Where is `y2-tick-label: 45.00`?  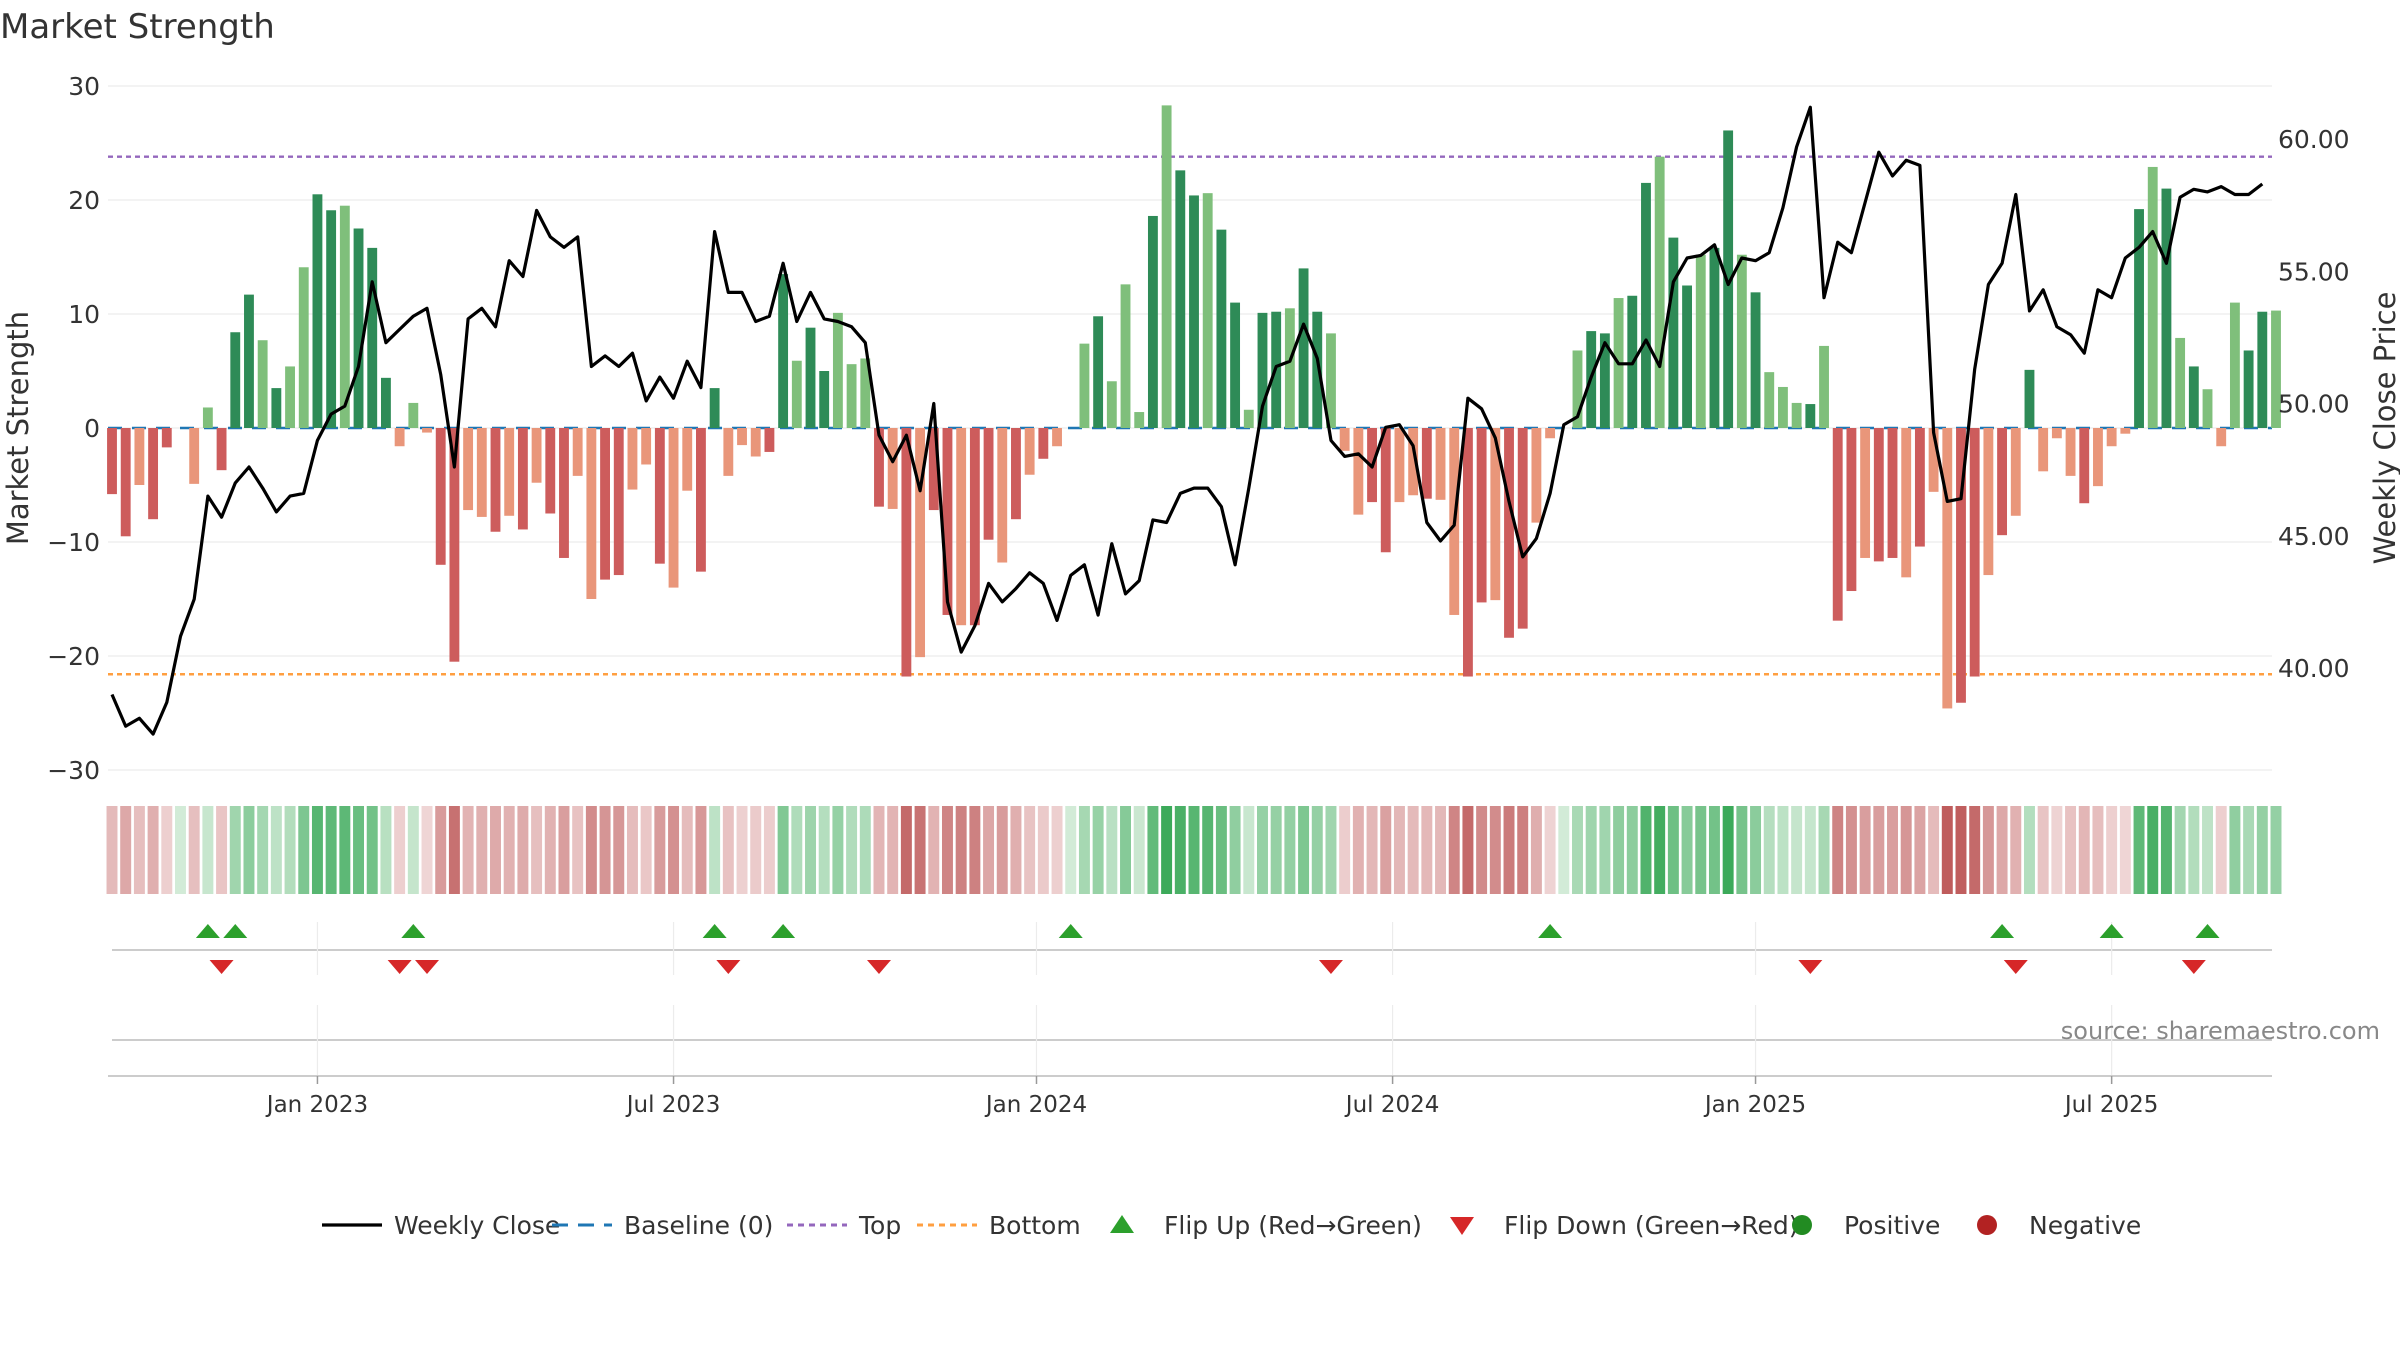
y2-tick-label: 45.00 is located at coordinates (2314, 536).